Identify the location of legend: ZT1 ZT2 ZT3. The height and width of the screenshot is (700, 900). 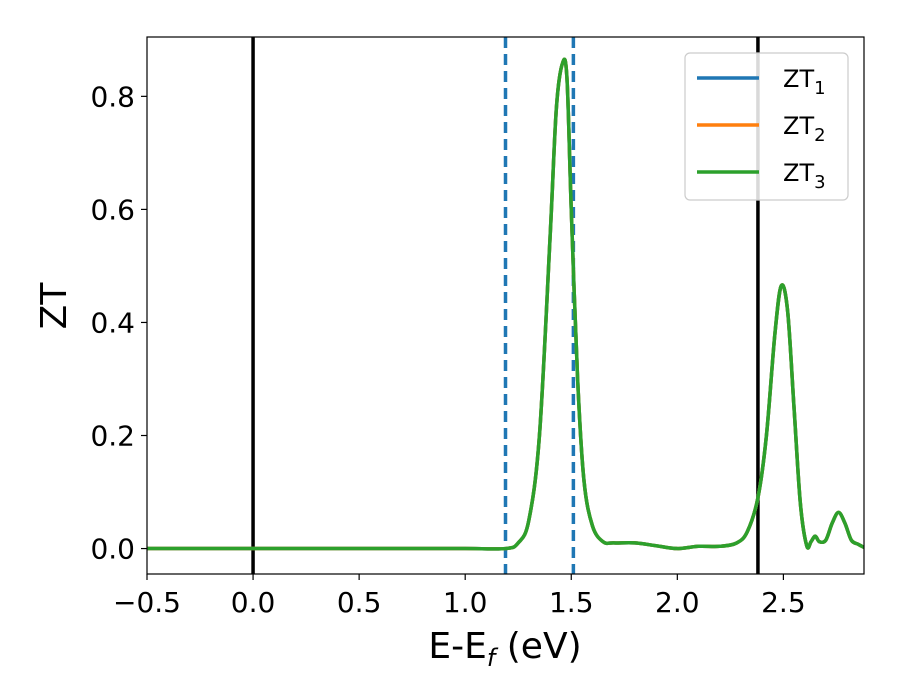
(766, 126).